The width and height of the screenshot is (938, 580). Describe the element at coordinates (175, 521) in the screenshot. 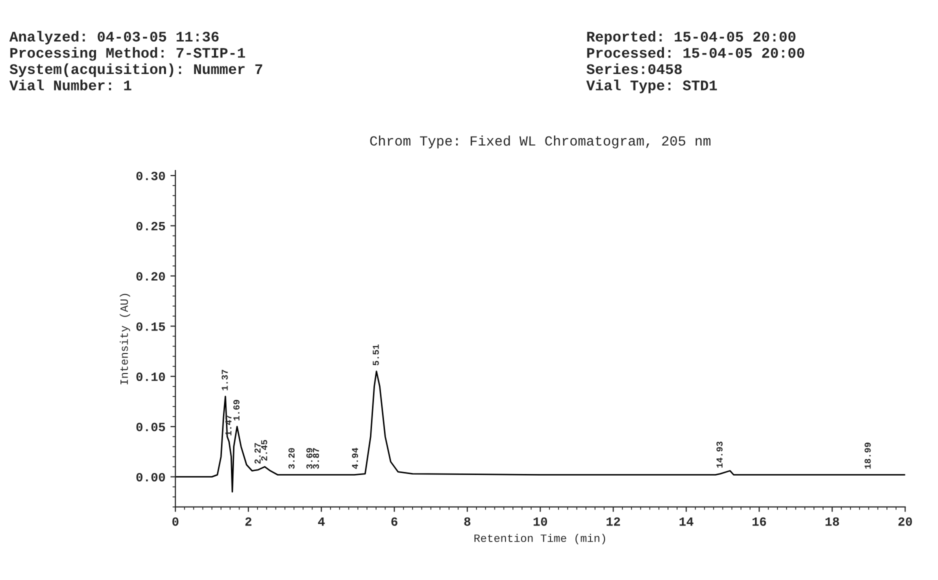

I see `x-tick-label: 0` at that location.